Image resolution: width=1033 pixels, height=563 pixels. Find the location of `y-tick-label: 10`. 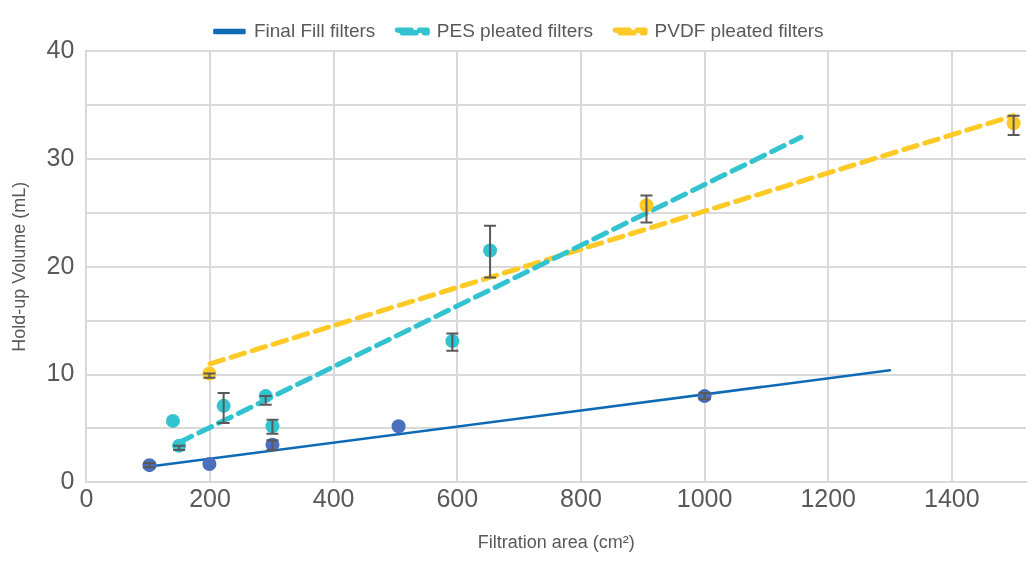

y-tick-label: 10 is located at coordinates (60, 372).